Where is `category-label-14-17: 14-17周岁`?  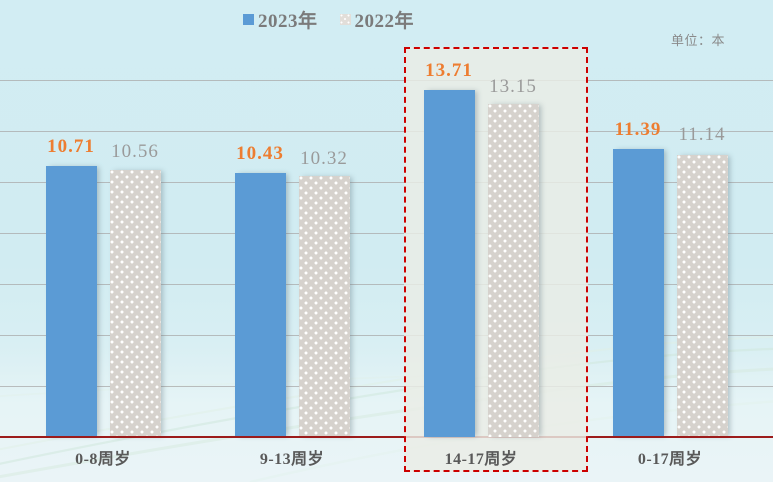
category-label-14-17: 14-17周岁 is located at coordinates (481, 459).